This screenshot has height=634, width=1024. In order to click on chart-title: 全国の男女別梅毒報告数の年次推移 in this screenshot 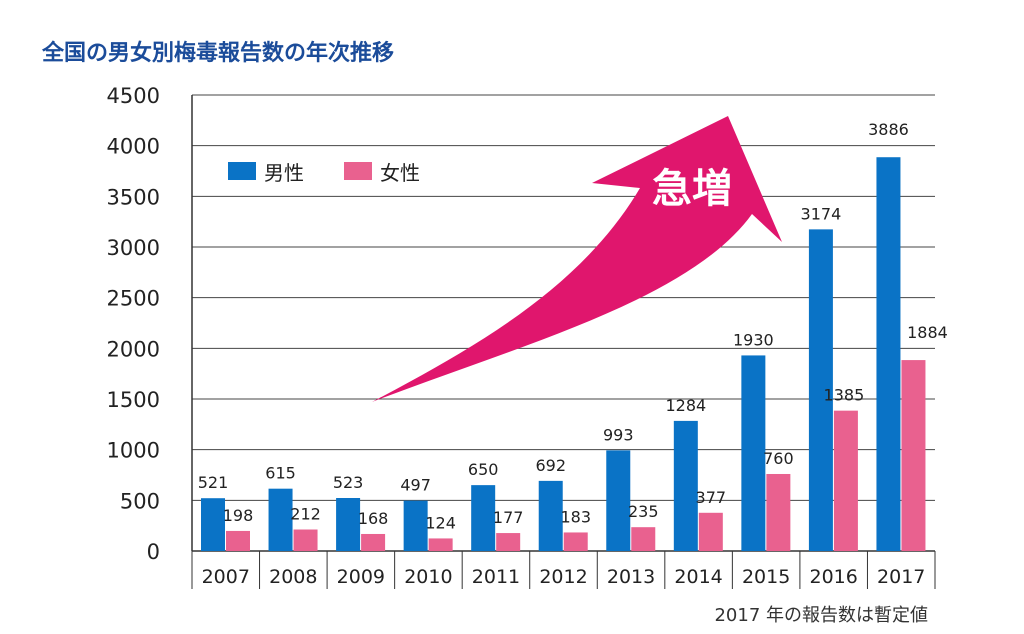, I will do `click(217, 53)`.